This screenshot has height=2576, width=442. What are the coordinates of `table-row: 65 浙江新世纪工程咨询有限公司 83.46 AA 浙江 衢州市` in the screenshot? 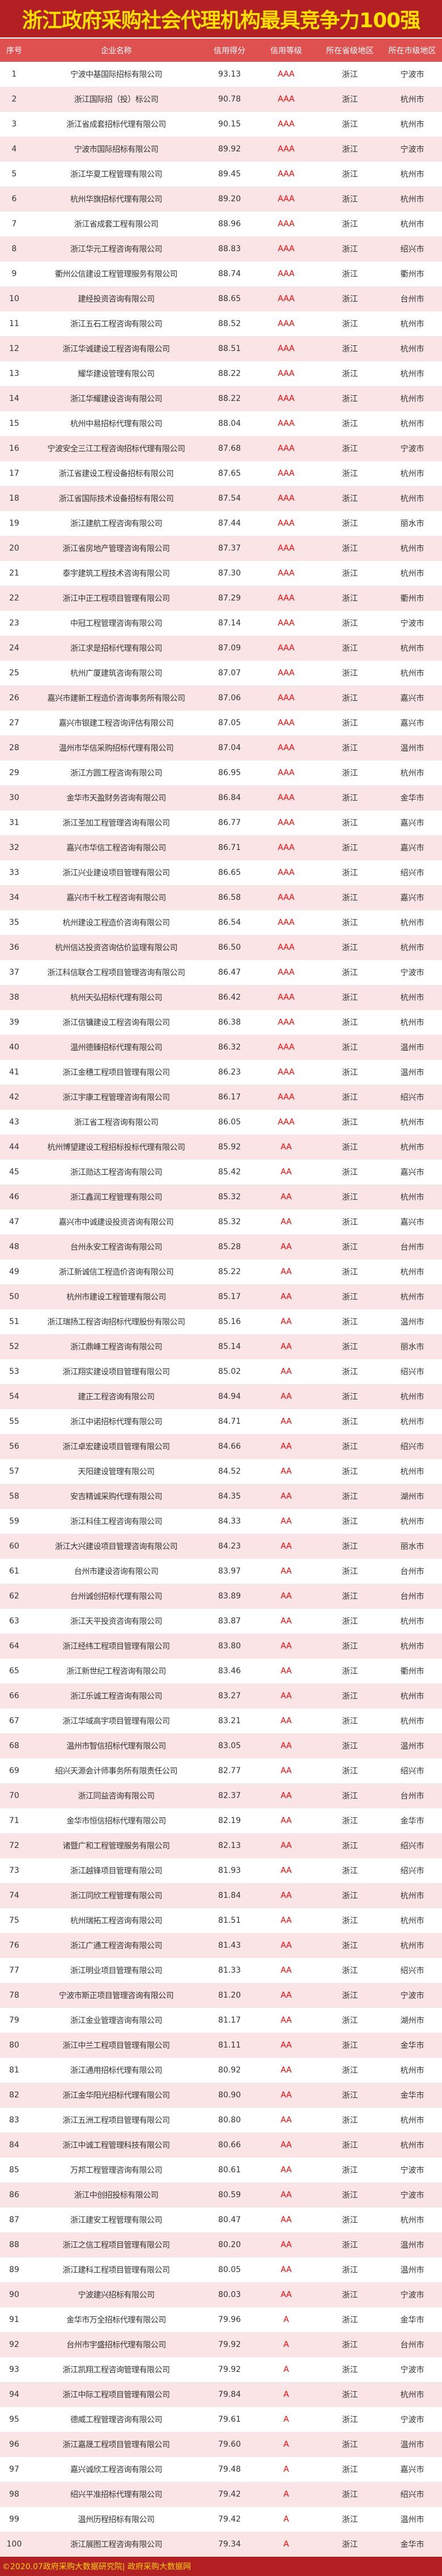 It's located at (221, 1671).